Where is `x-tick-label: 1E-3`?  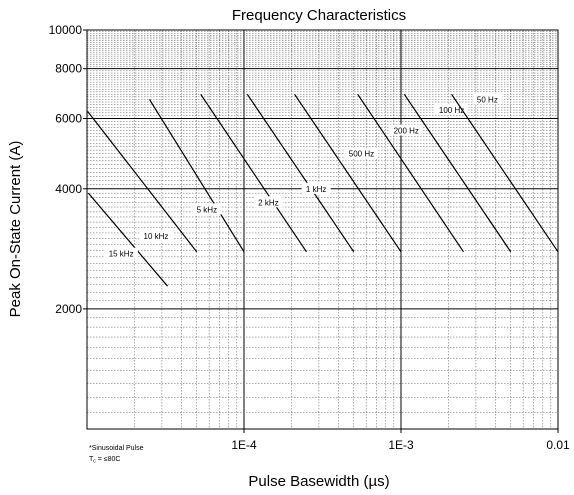
x-tick-label: 1E-3 is located at coordinates (401, 445).